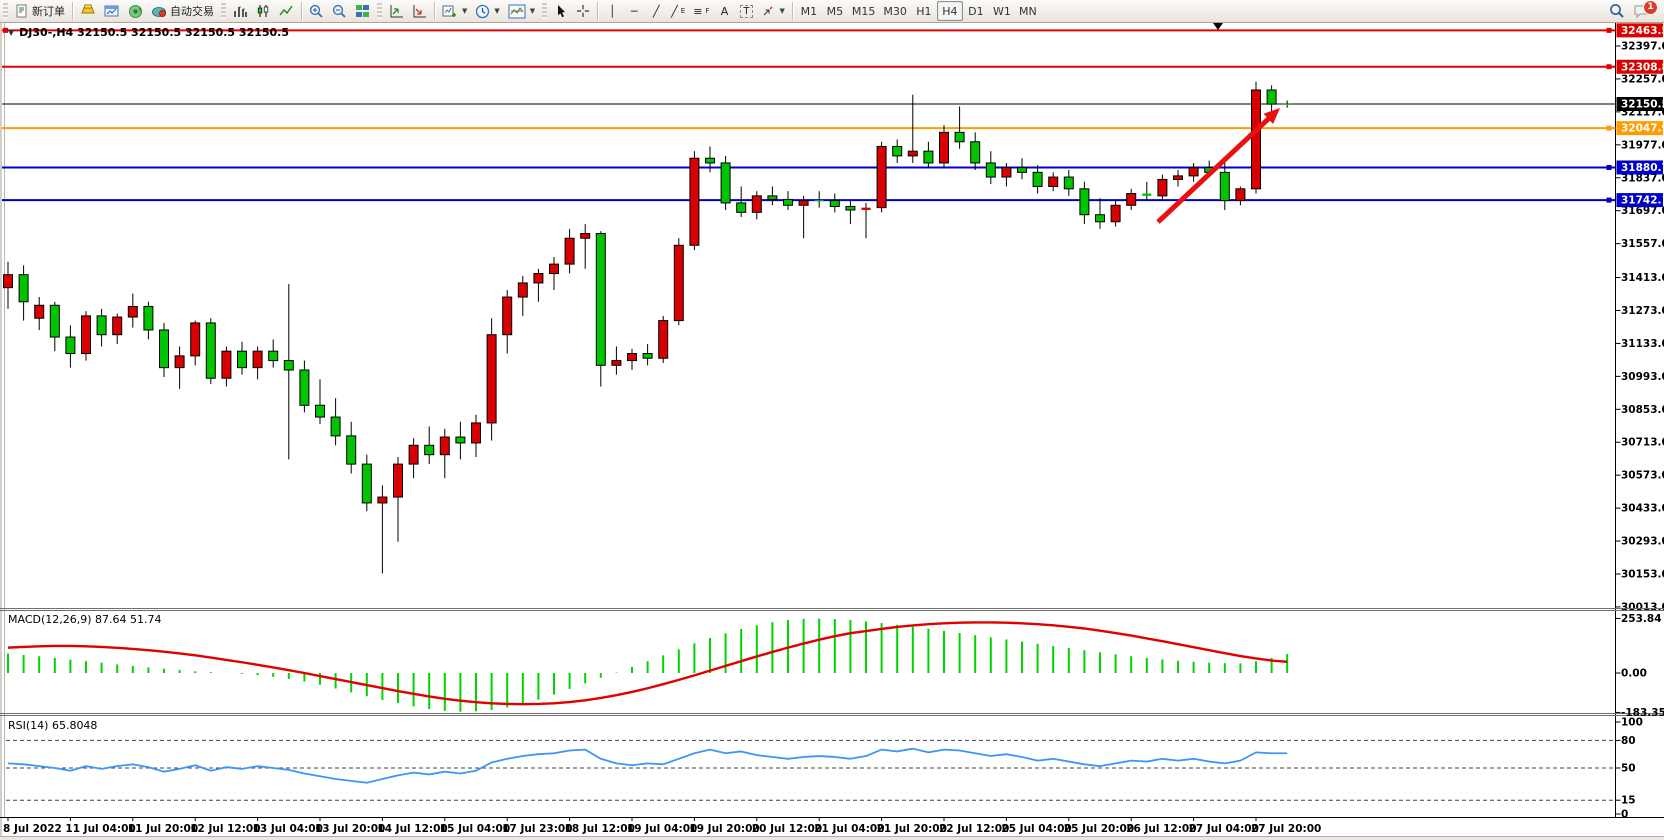  What do you see at coordinates (924, 11) in the screenshot?
I see `timeframe-H1: H1` at bounding box center [924, 11].